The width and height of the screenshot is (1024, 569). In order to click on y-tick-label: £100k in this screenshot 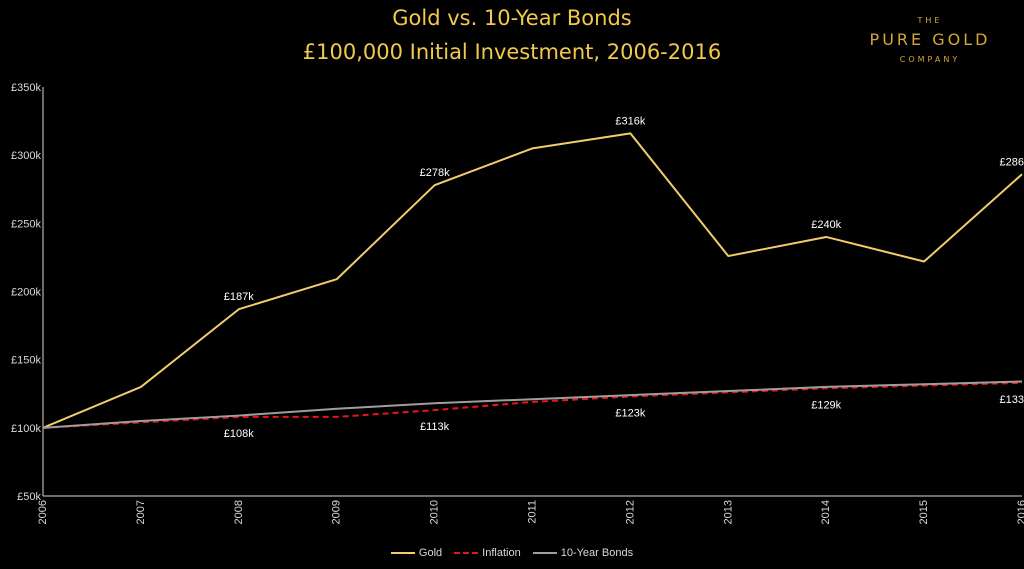, I will do `click(26, 429)`.